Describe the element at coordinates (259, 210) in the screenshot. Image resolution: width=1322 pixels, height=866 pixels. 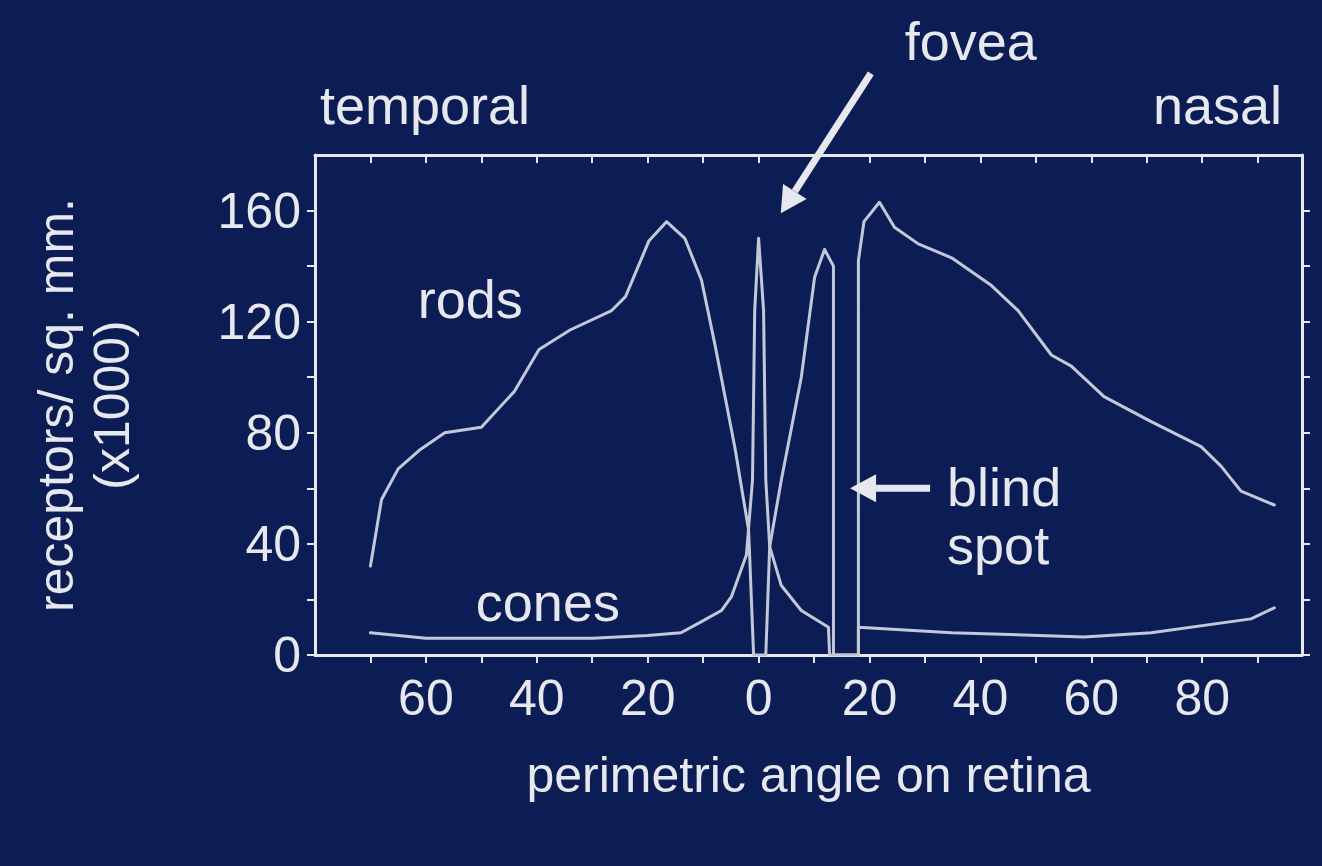
I see `y-tick-label: 160` at that location.